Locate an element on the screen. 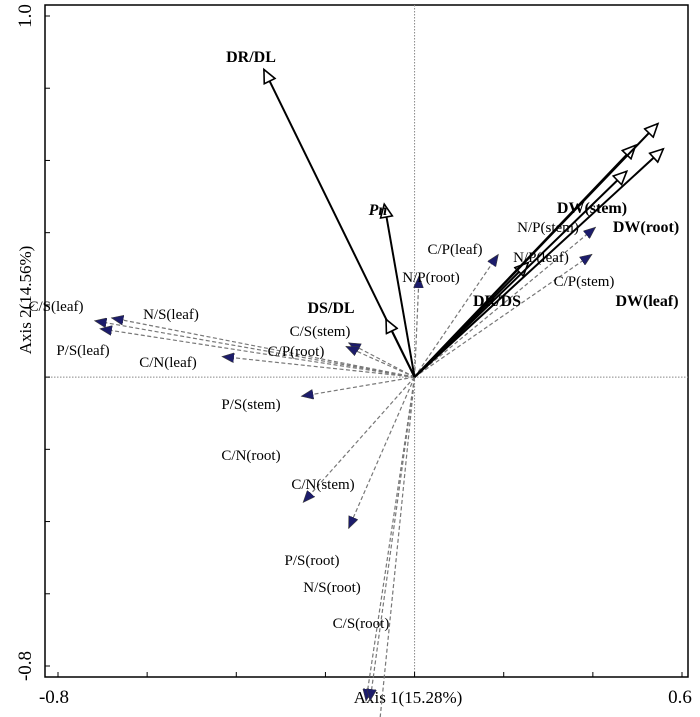 This screenshot has width=700, height=717. response-label-ds-dl: DS/DL is located at coordinates (330, 308).